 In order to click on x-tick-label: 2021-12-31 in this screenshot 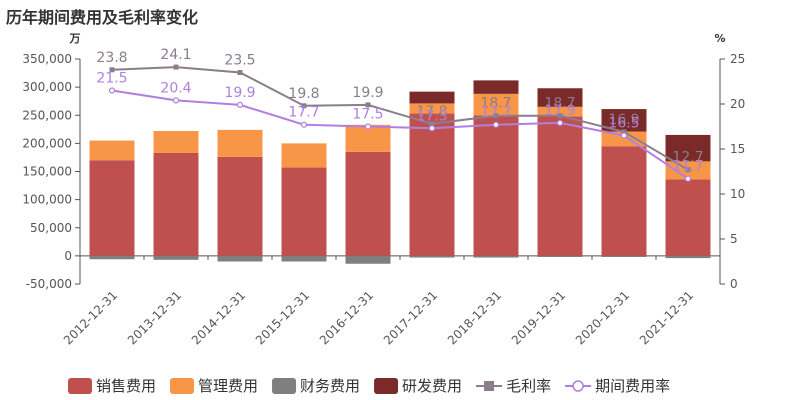, I will do `click(666, 317)`.